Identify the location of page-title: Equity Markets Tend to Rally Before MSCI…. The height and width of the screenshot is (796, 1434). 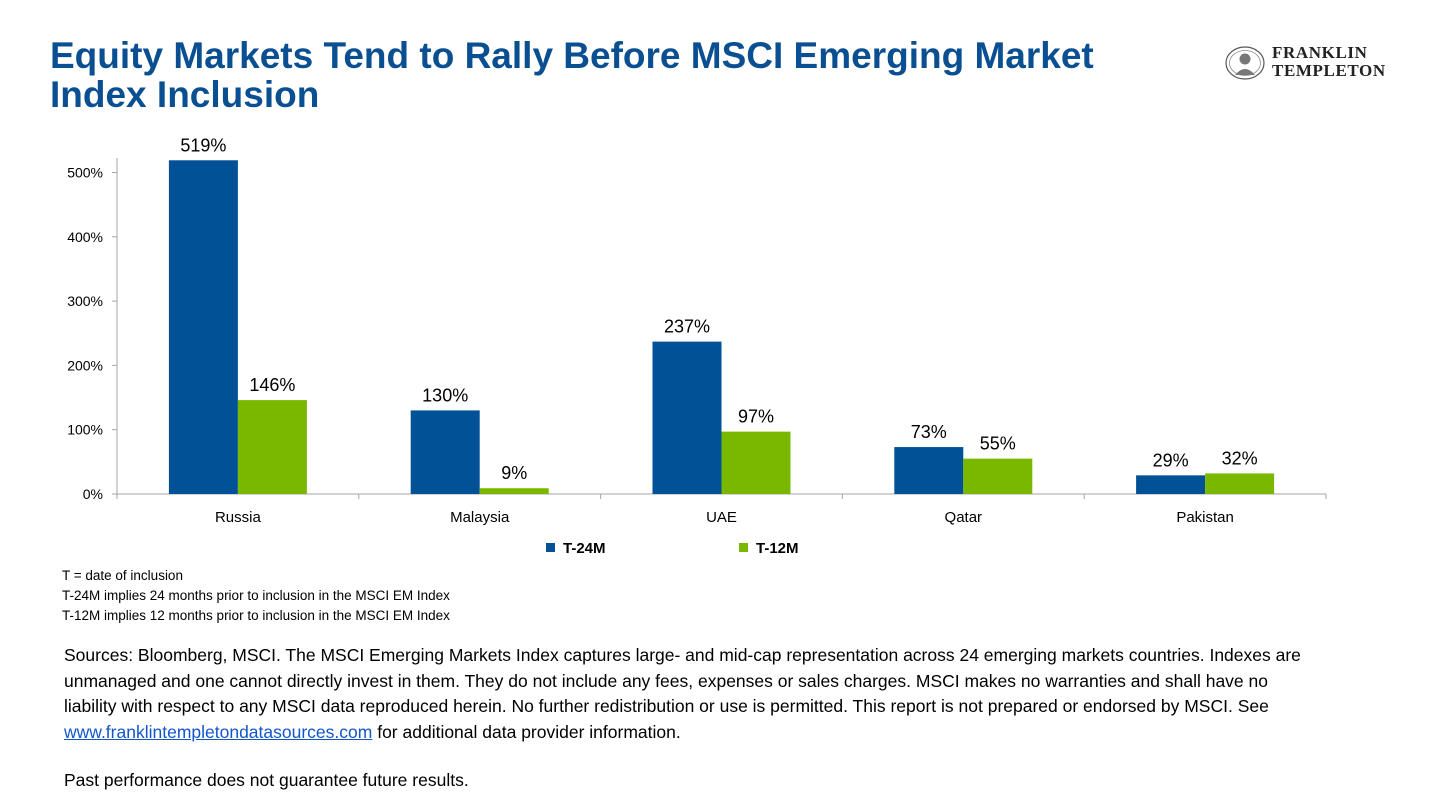
(572, 75).